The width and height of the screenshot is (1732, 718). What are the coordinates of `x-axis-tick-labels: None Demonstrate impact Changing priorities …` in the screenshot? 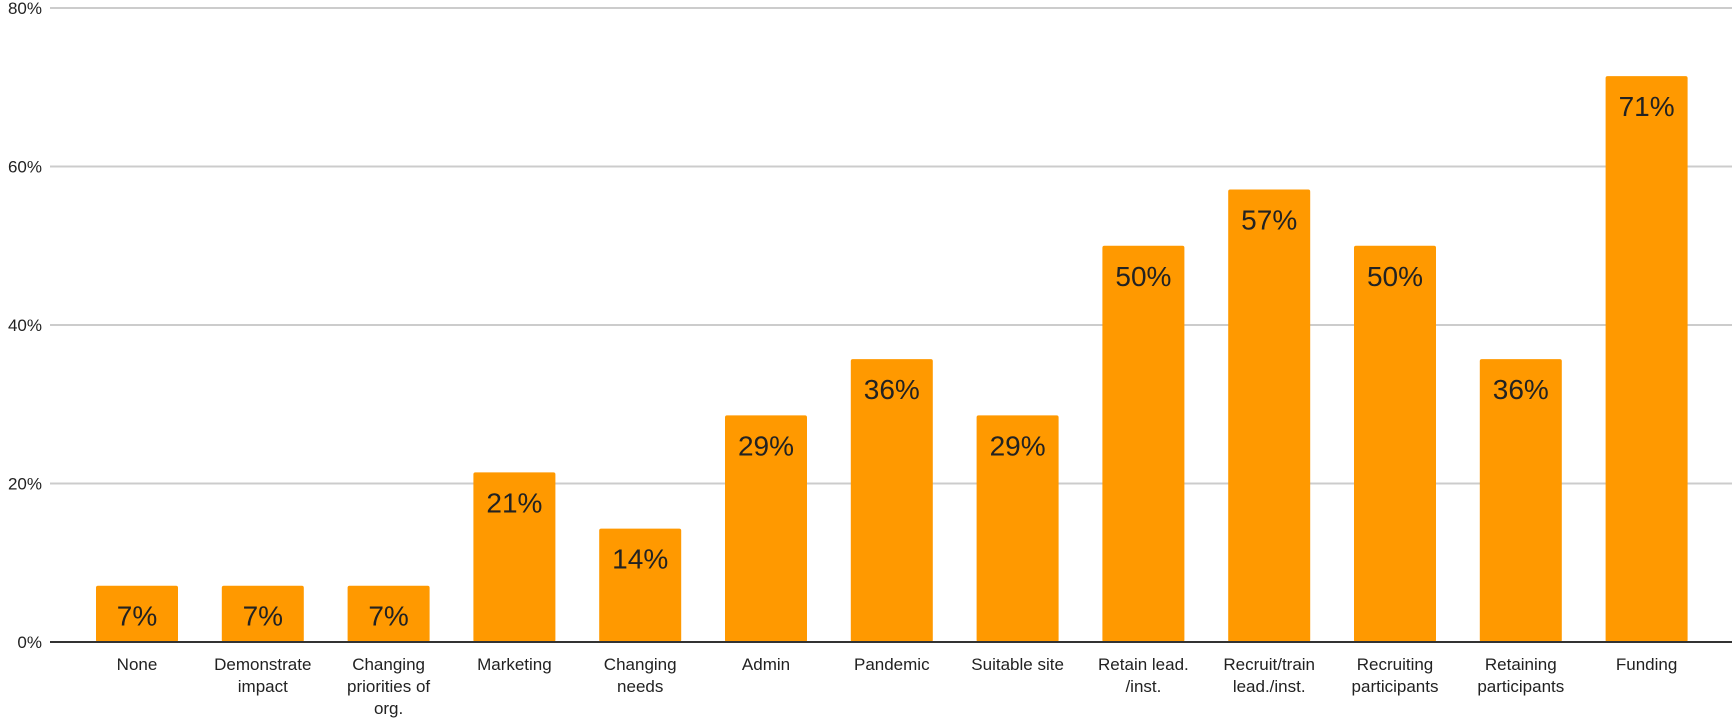 It's located at (897, 686).